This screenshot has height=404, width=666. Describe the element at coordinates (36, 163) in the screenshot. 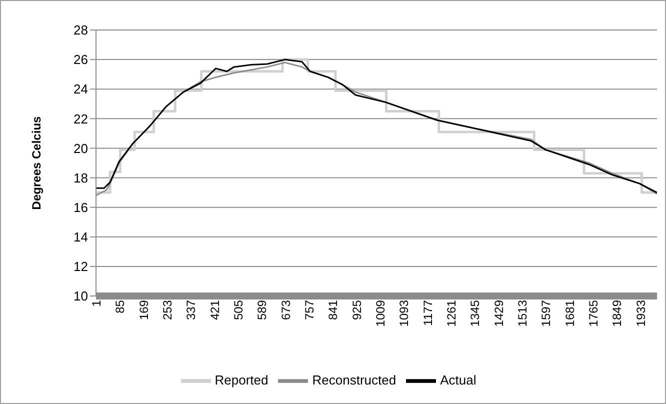

I see `y-axis-title: Degrees Celcius` at that location.